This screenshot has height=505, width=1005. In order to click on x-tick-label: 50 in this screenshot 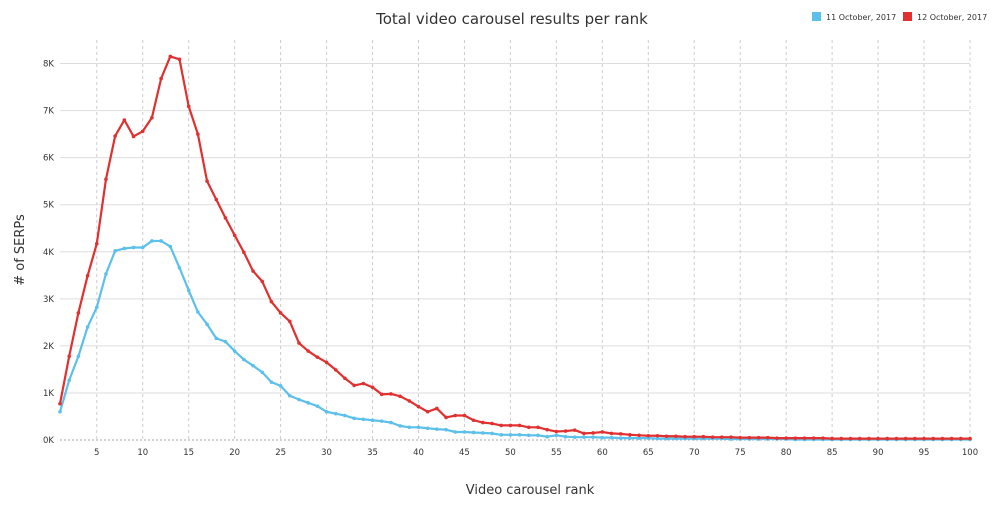, I will do `click(510, 453)`.